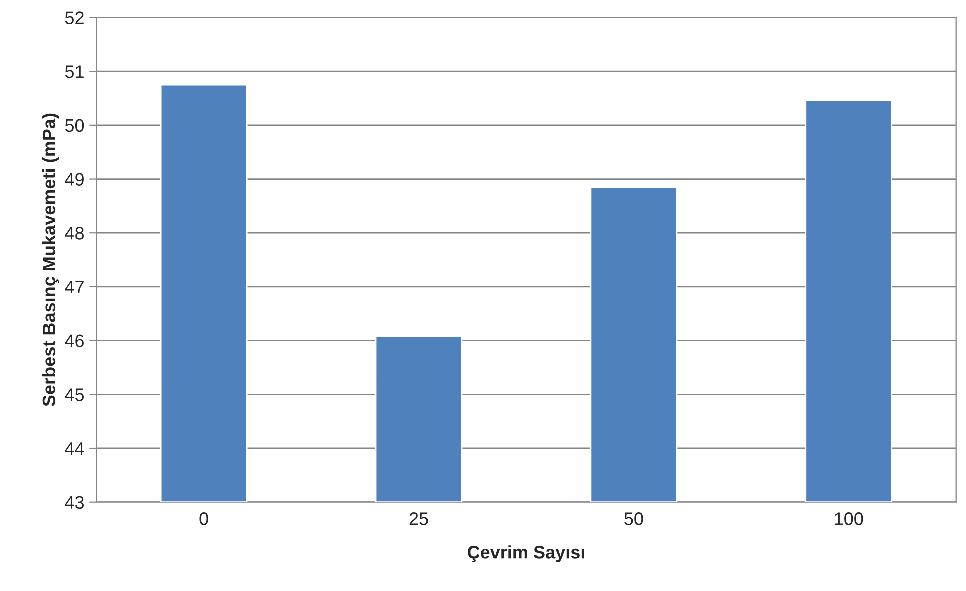 The width and height of the screenshot is (966, 591). What do you see at coordinates (74, 125) in the screenshot?
I see `y-tick-label: 50` at bounding box center [74, 125].